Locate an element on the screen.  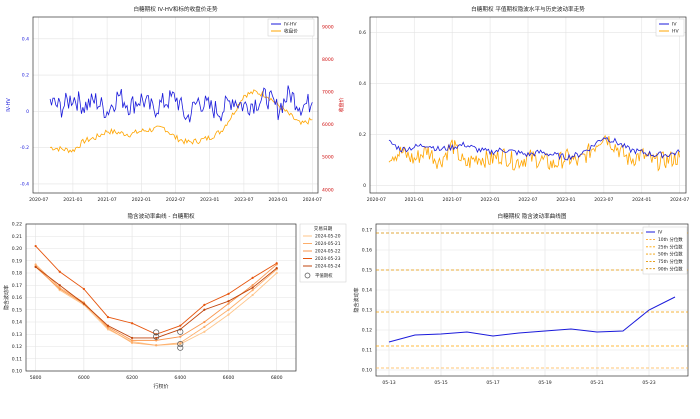
c1-title: 白糖期权 IV-HV和标的收盘价走势 is located at coordinates (175, 9).